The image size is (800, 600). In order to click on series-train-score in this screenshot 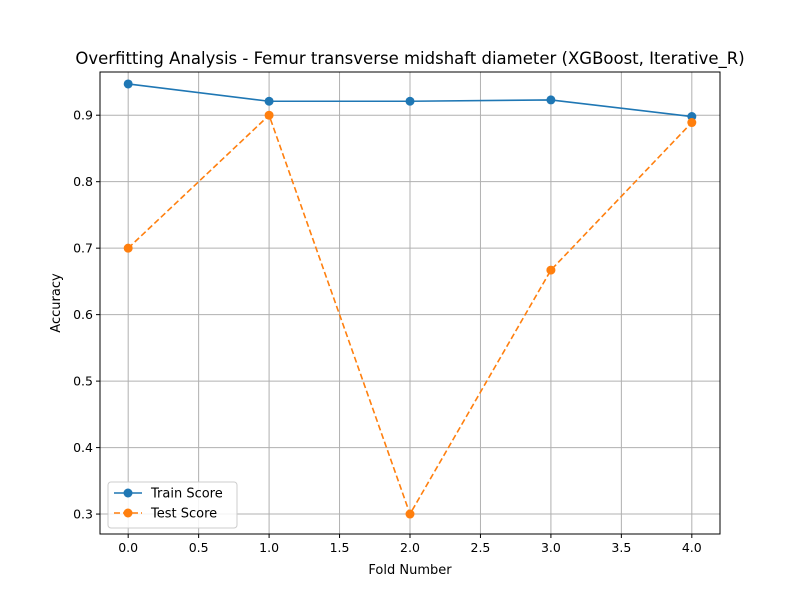, I will do `click(410, 100)`.